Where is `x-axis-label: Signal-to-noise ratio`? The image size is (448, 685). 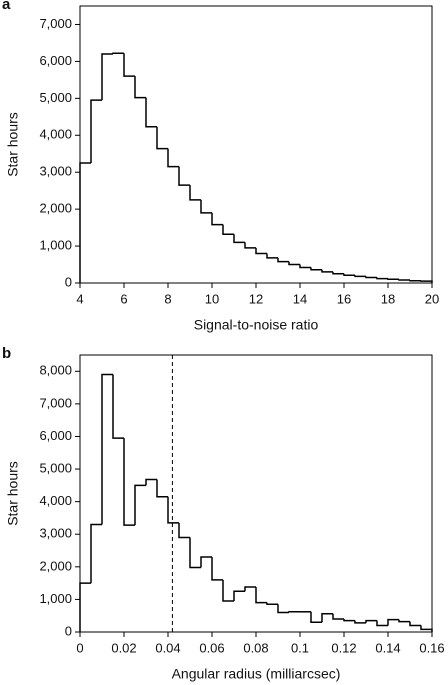
x-axis-label: Signal-to-noise ratio is located at coordinates (256, 325).